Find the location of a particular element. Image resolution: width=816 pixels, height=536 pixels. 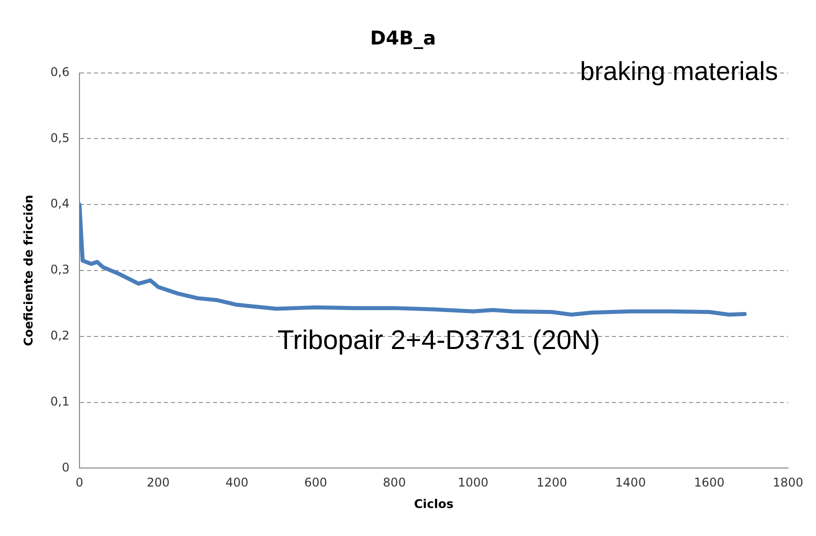

x-axis-title: Ciclos is located at coordinates (434, 503).